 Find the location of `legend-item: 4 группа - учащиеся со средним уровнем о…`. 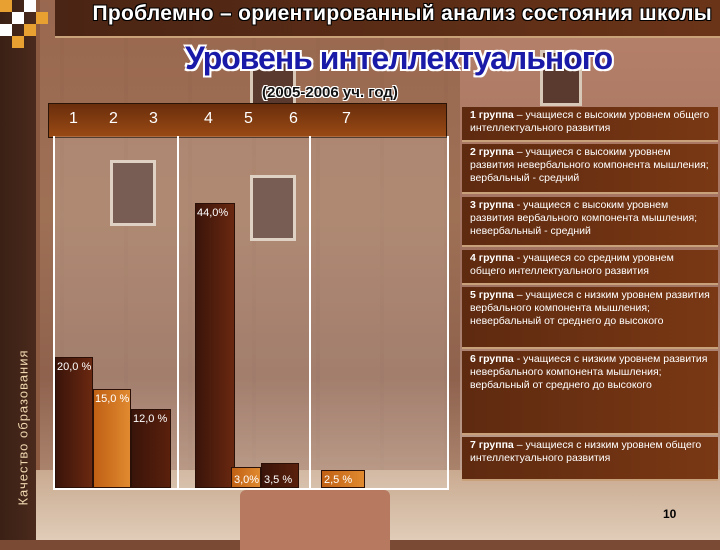

legend-item: 4 группа - учащиеся со средним уровнем о… is located at coordinates (590, 267).